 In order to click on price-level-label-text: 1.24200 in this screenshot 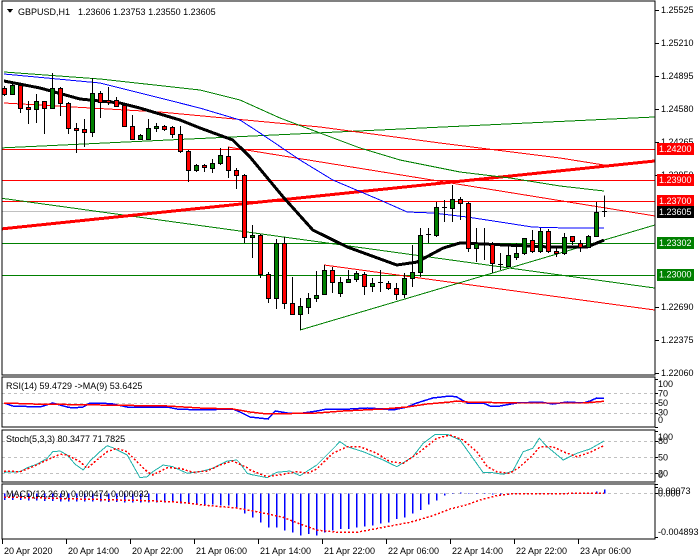, I will do `click(675, 149)`.